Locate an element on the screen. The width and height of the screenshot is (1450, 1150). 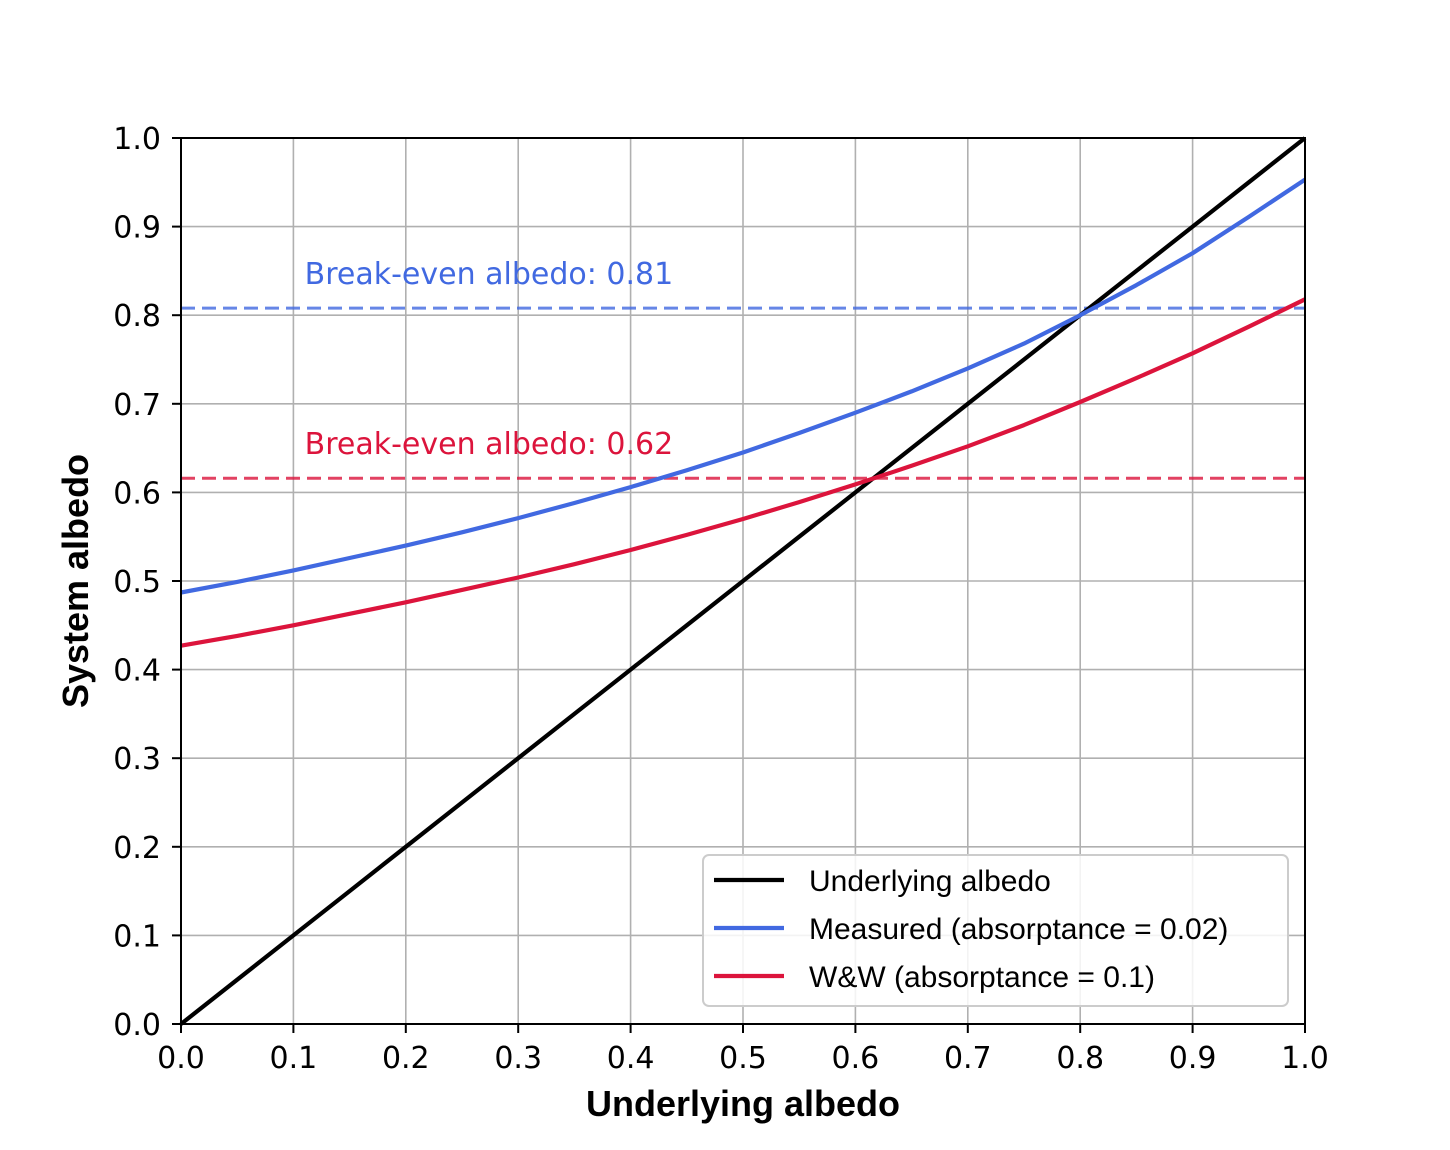
y-tick-label-5: 0.5 is located at coordinates (137, 582).